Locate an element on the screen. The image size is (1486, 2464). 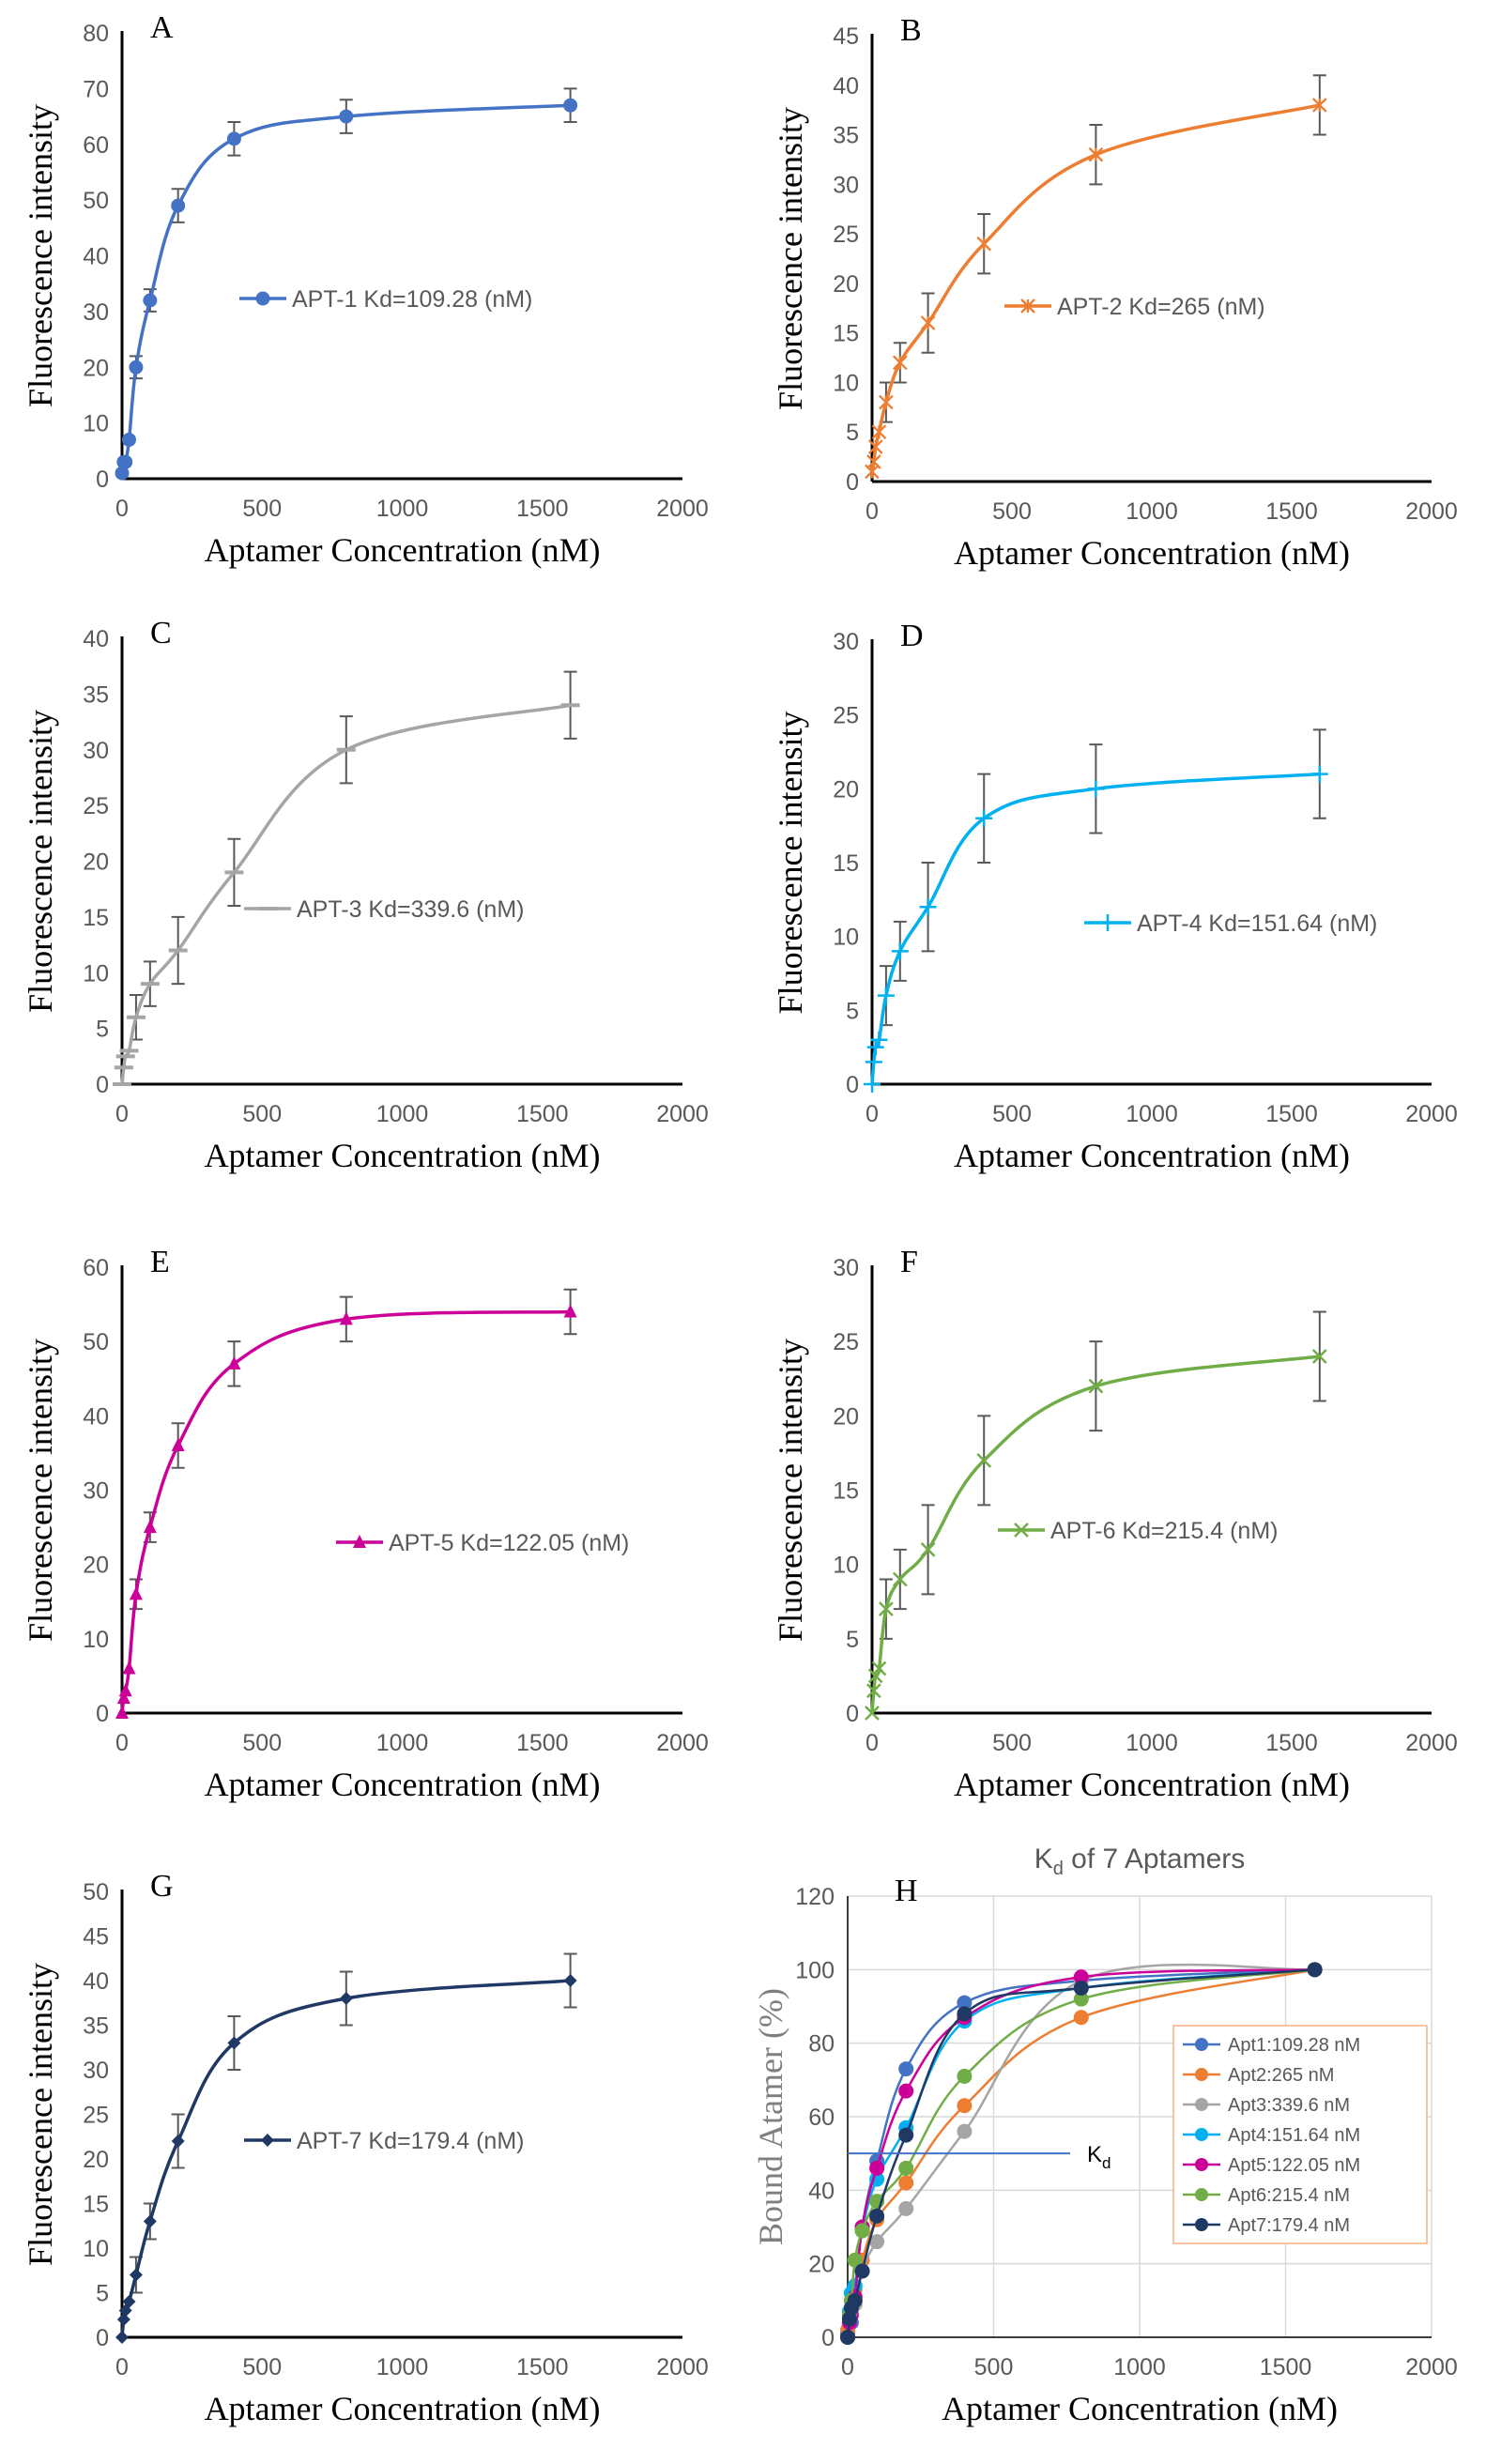
legend-label: Apt4:151.64 nM is located at coordinates (1294, 2135).